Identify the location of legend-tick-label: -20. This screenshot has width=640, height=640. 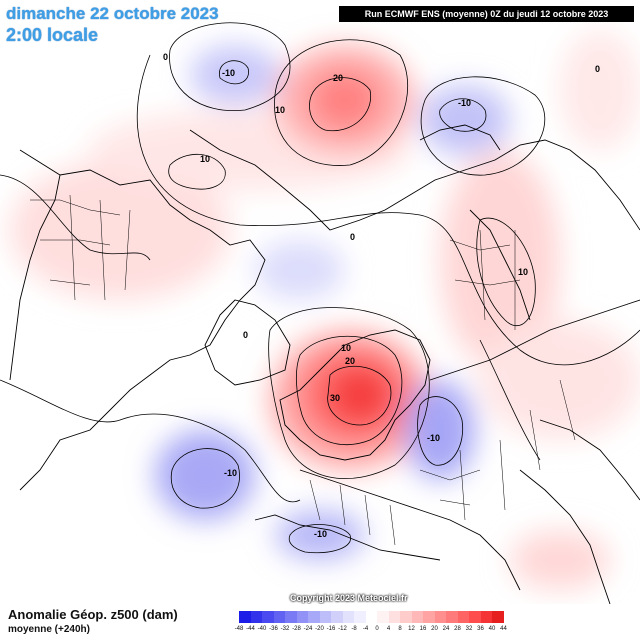
(319, 629).